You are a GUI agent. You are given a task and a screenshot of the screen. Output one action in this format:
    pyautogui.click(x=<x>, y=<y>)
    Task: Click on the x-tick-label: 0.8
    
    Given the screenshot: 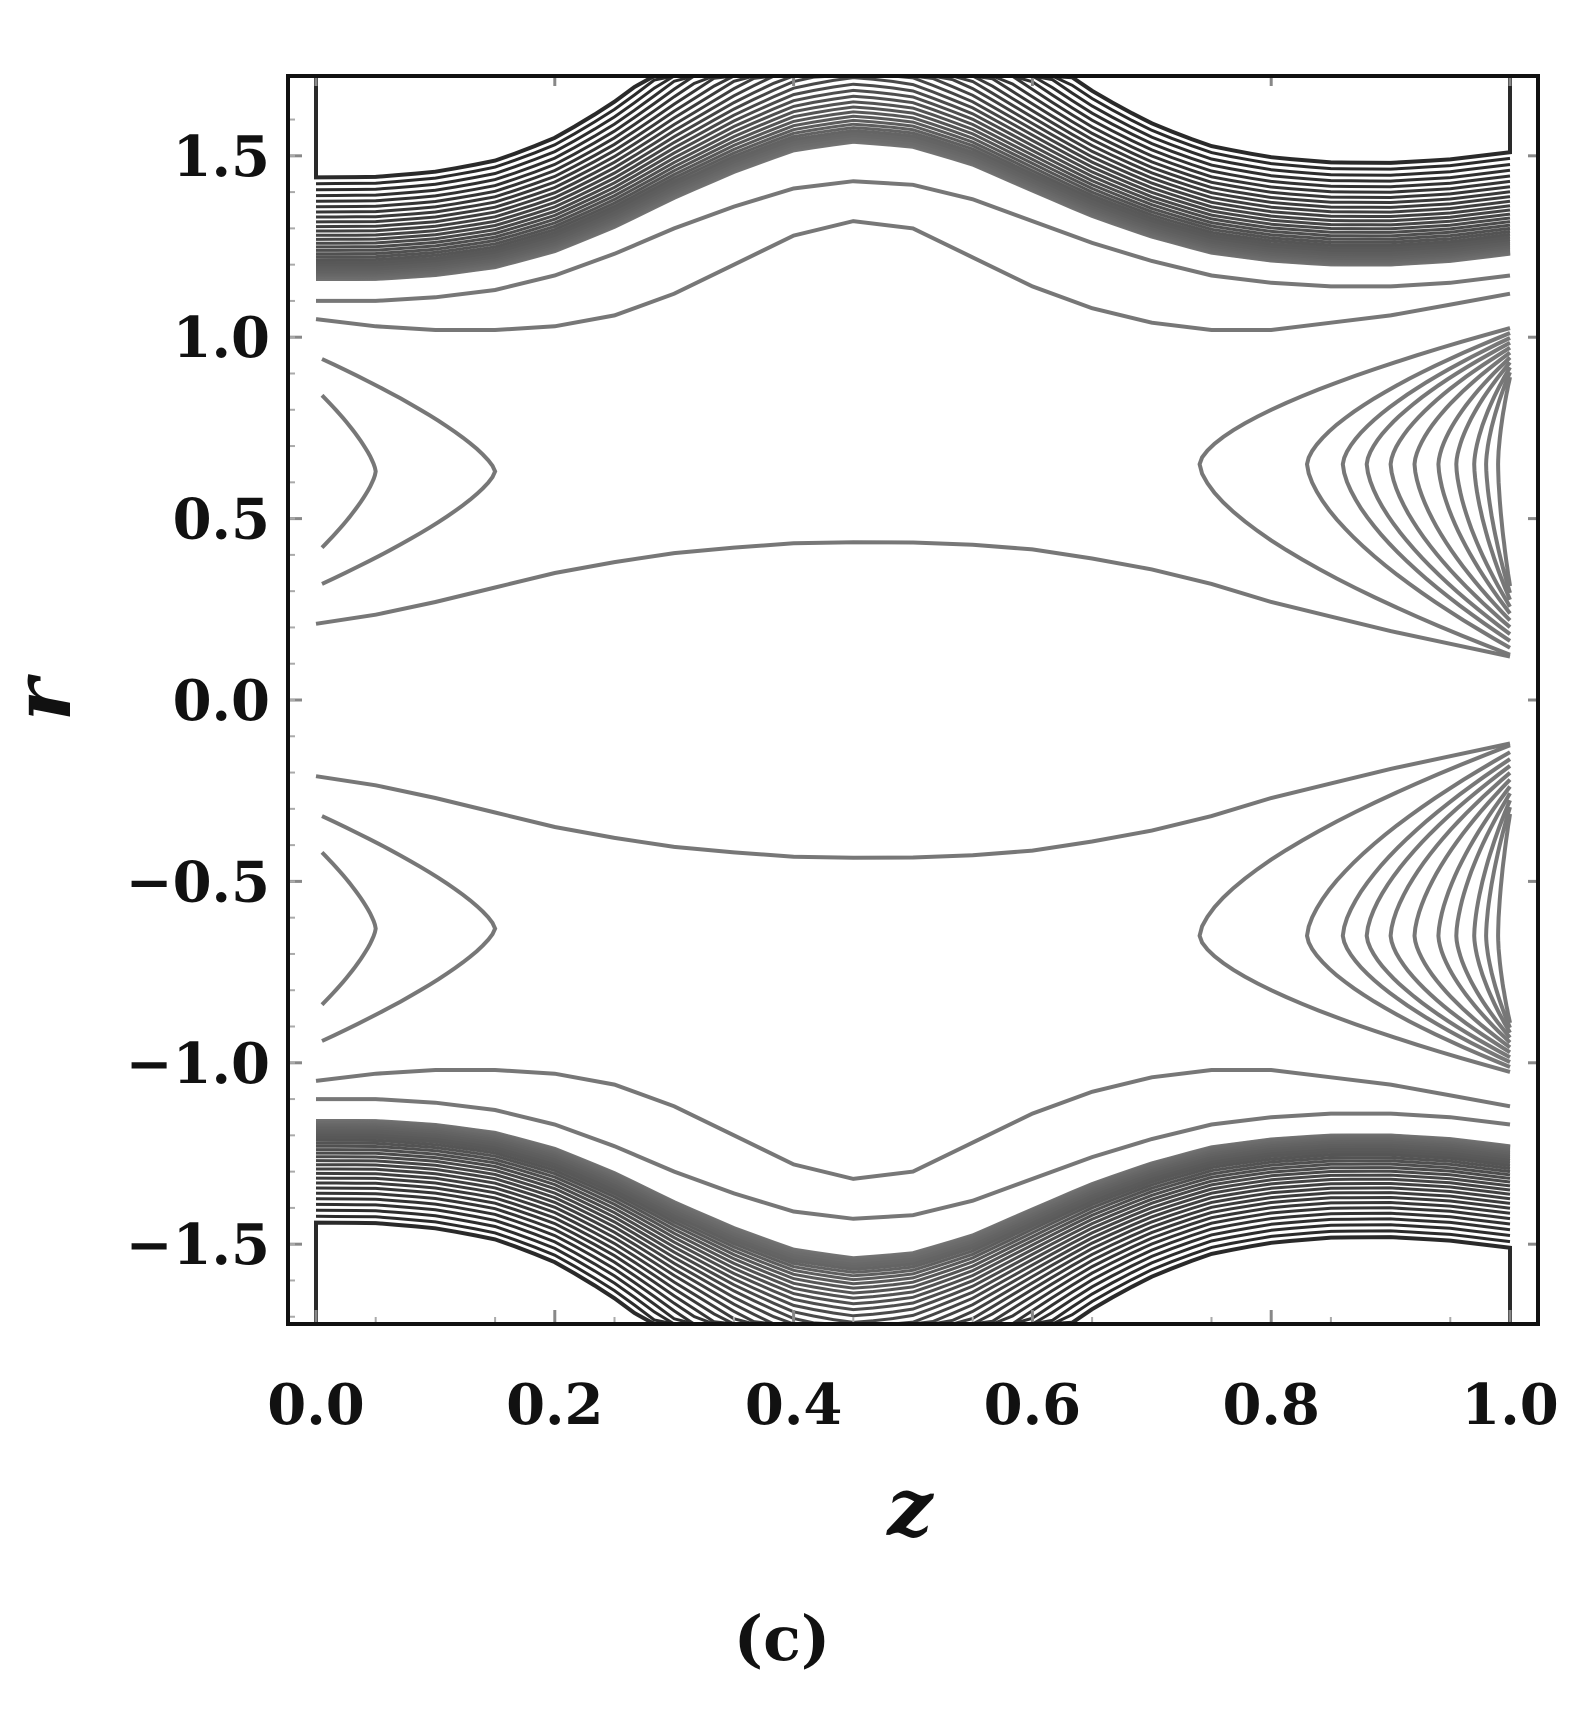 What is the action you would take?
    pyautogui.click(x=1270, y=1405)
    